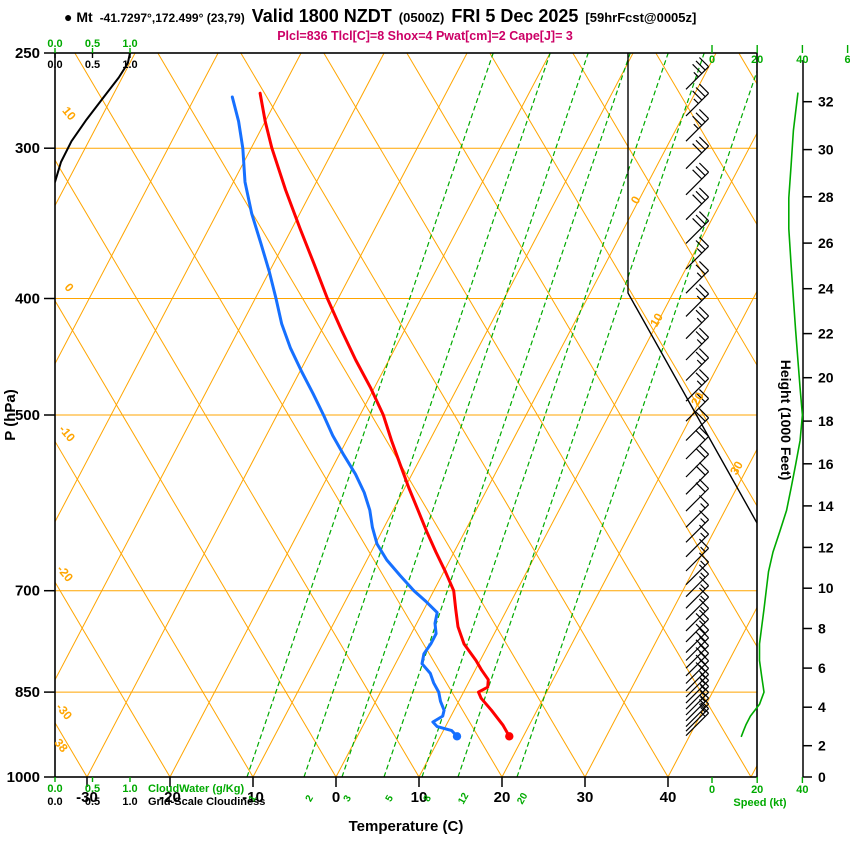 The height and width of the screenshot is (865, 850). I want to click on svg-text: 24, so click(826, 289).